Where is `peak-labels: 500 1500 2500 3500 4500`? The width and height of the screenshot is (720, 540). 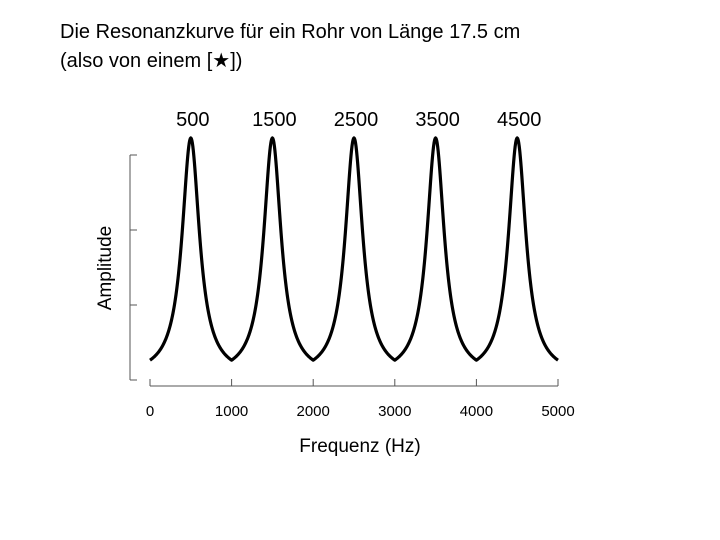 peak-labels: 500 1500 2500 3500 4500 is located at coordinates (358, 120).